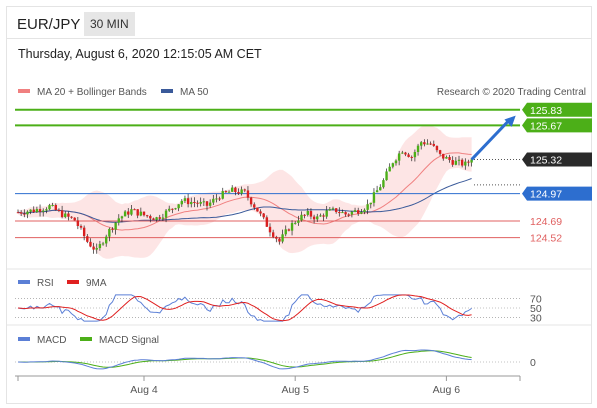  I want to click on price-label-1: 125.67, so click(546, 126).